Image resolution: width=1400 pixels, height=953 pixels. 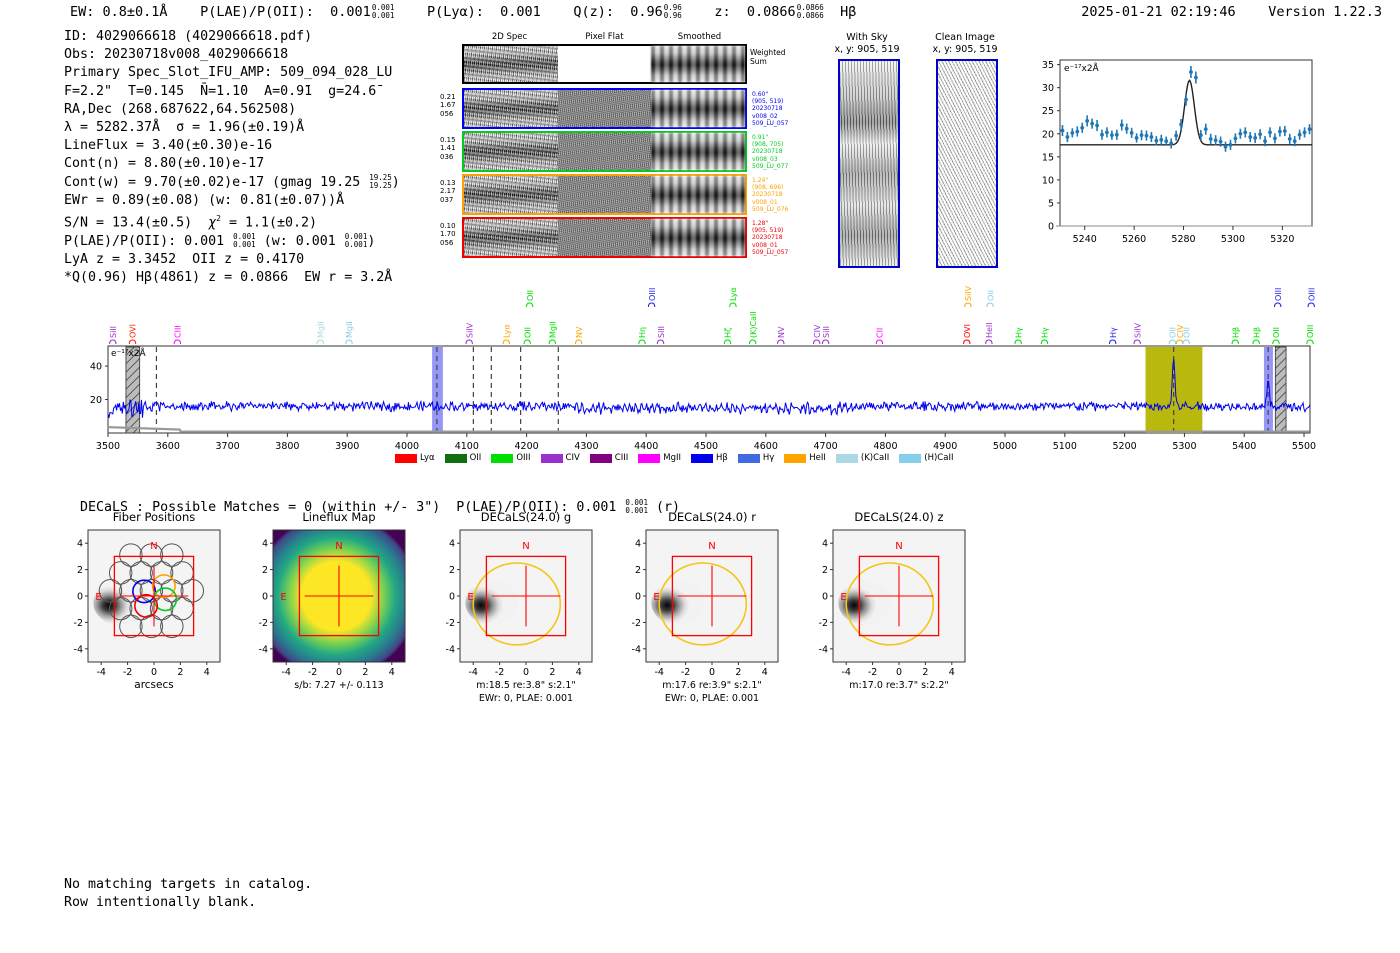 I want to click on svg-text: 4000, so click(x=407, y=446).